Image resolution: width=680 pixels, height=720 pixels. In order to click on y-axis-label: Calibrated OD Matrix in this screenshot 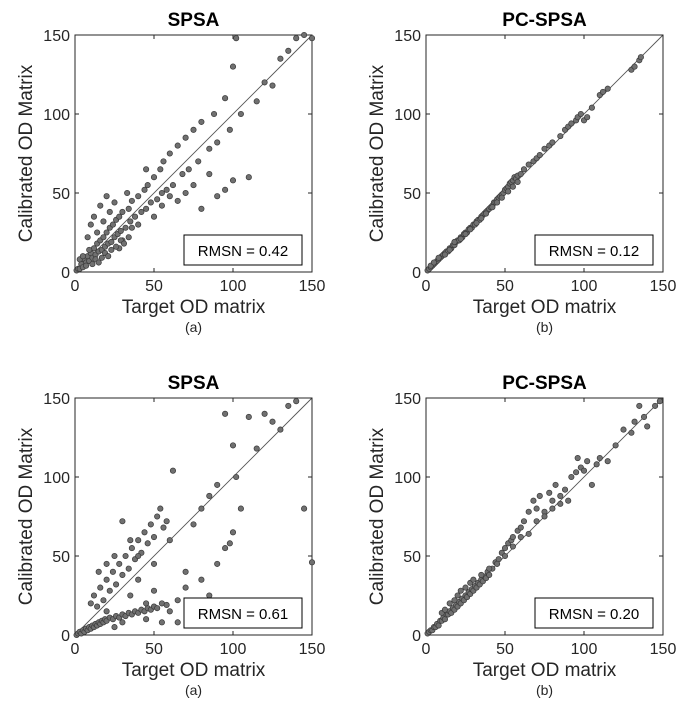, I will do `click(377, 153)`.